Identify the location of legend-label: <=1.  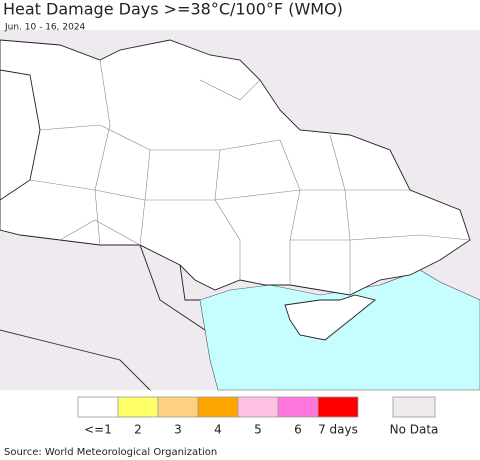
(98, 430).